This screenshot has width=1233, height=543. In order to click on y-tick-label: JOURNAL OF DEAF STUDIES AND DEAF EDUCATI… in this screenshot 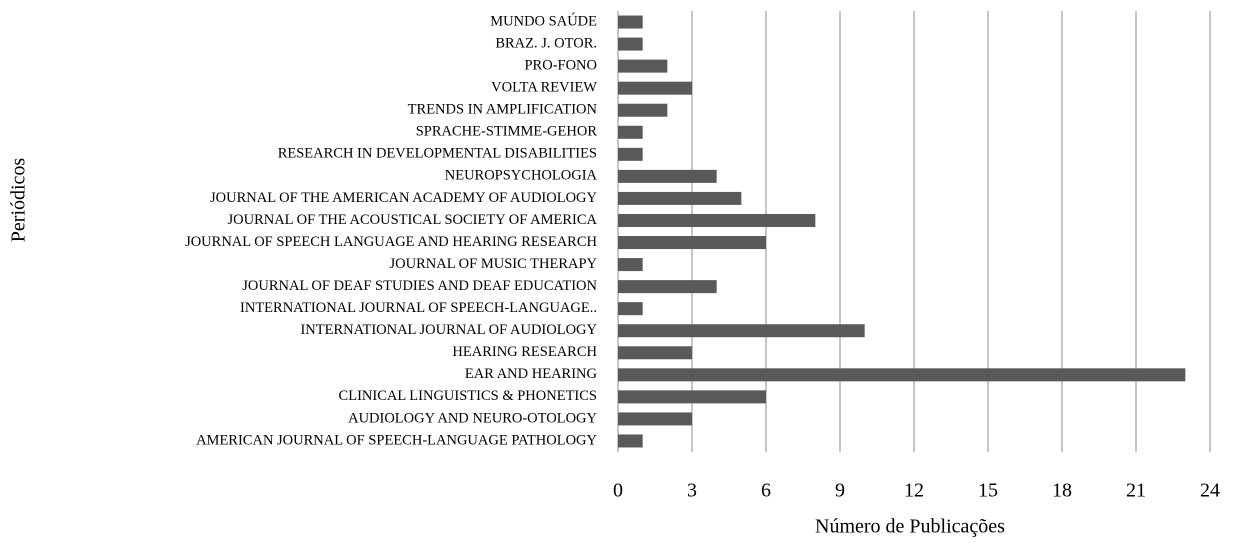, I will do `click(419, 286)`.